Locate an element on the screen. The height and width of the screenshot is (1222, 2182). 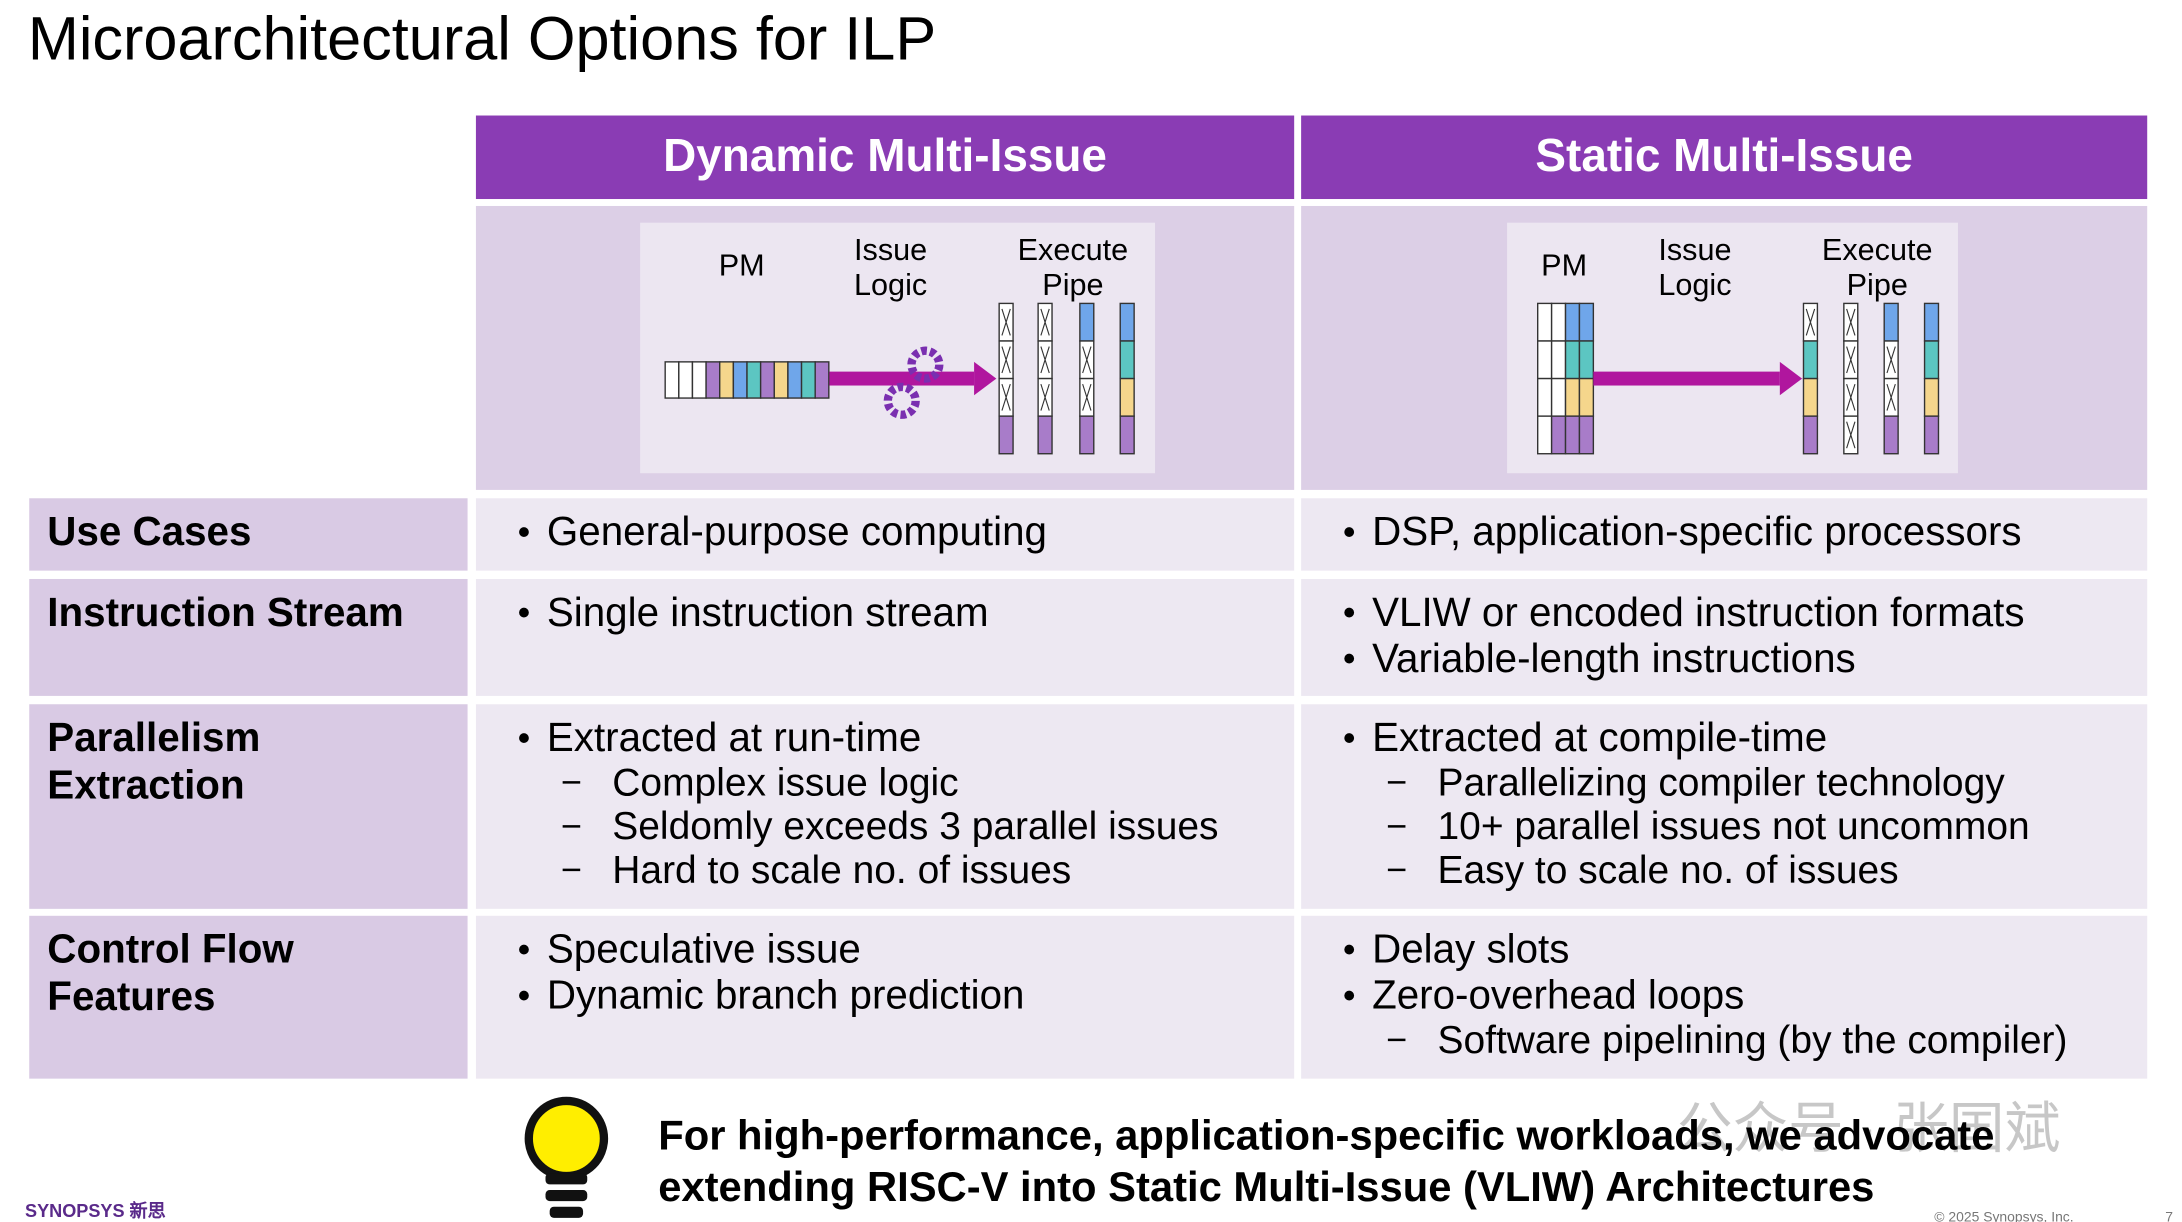
row-label: Instruction Stream is located at coordinates (225, 612).